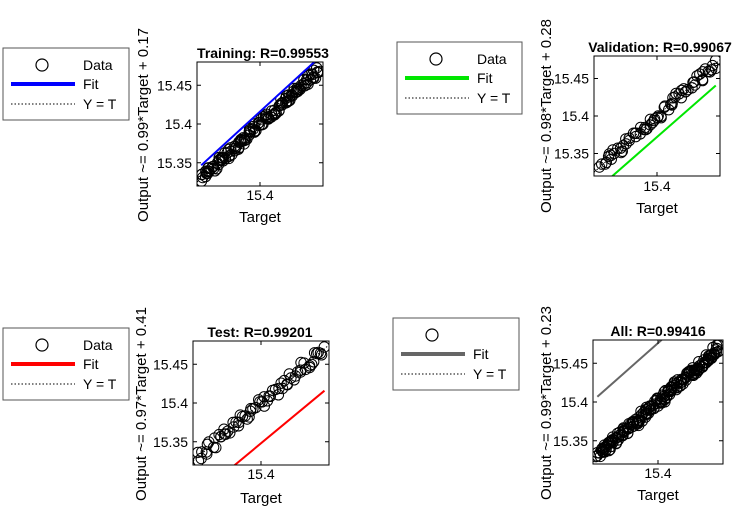 The height and width of the screenshot is (519, 754). I want to click on legend: Fit Y = T, so click(456, 354).